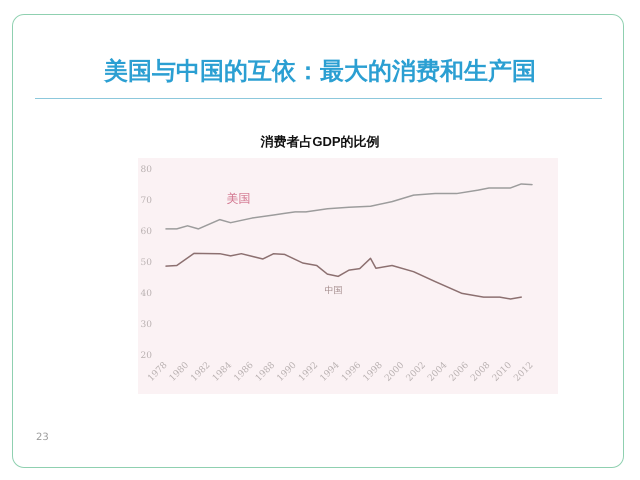 Image resolution: width=640 pixels, height=480 pixels. What do you see at coordinates (333, 290) in the screenshot?
I see `series-label: 中国` at bounding box center [333, 290].